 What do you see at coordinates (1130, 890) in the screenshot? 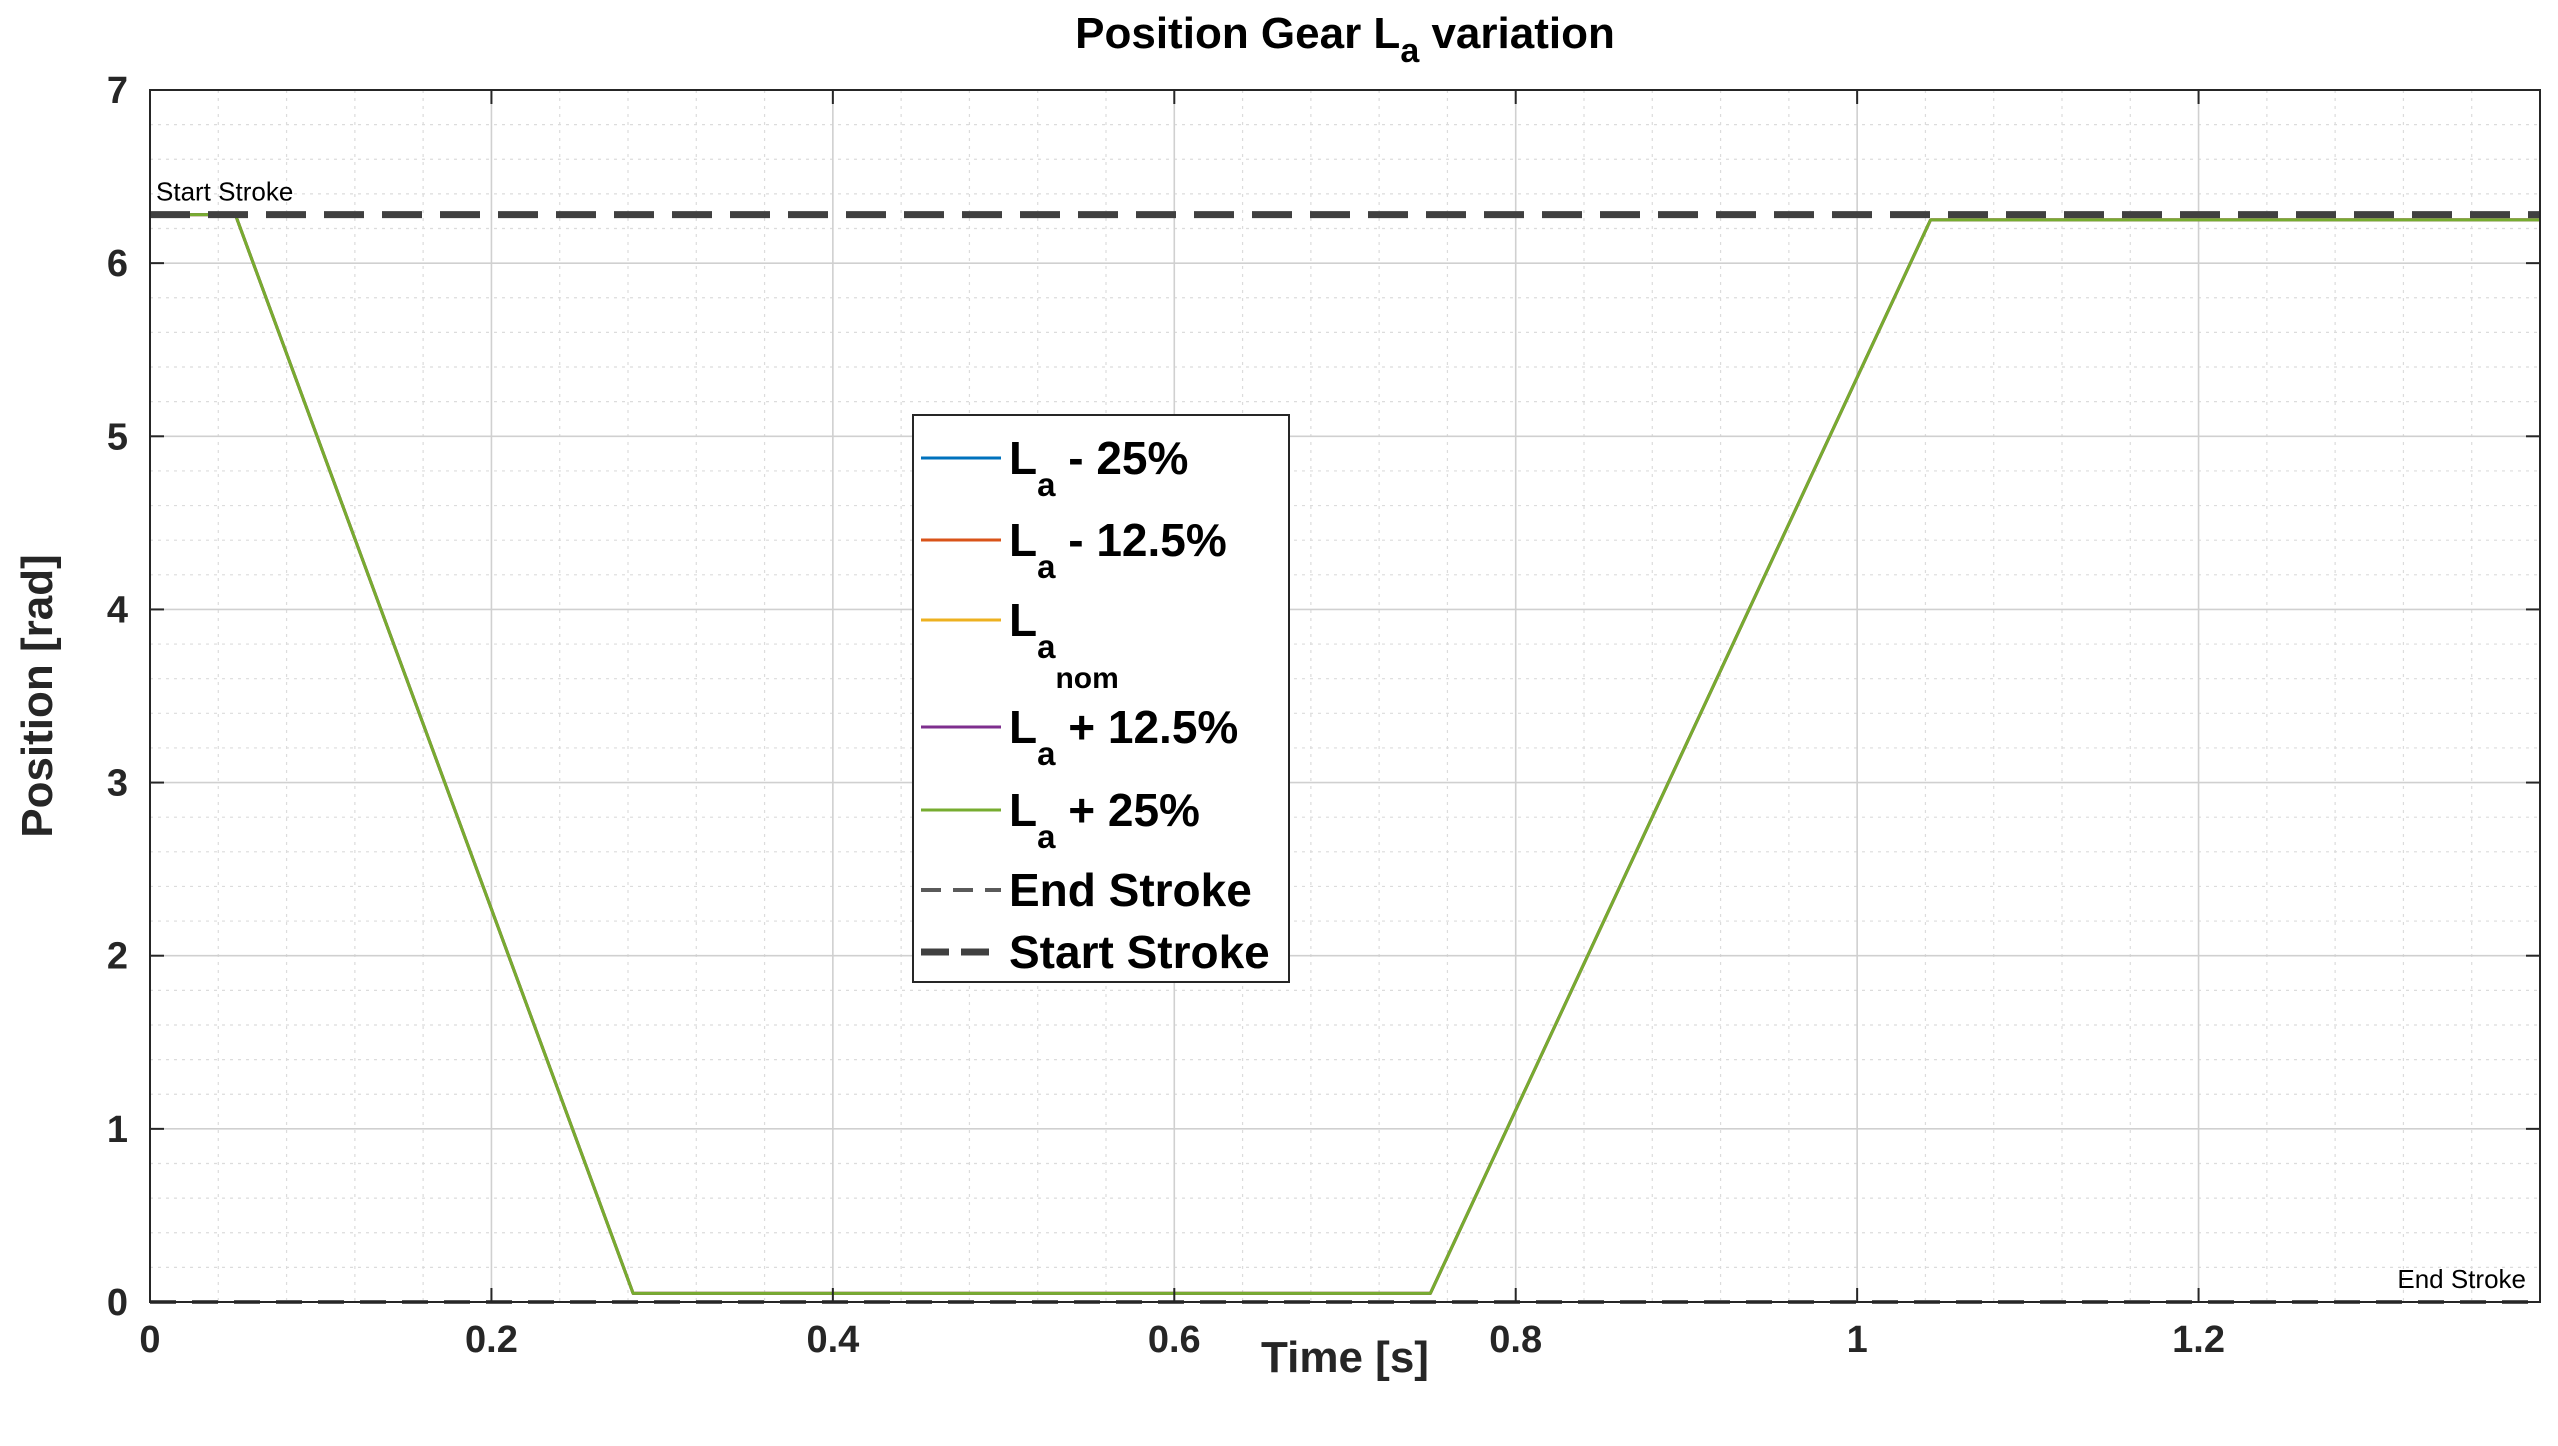
I see `legend-label-5: End Stroke` at bounding box center [1130, 890].